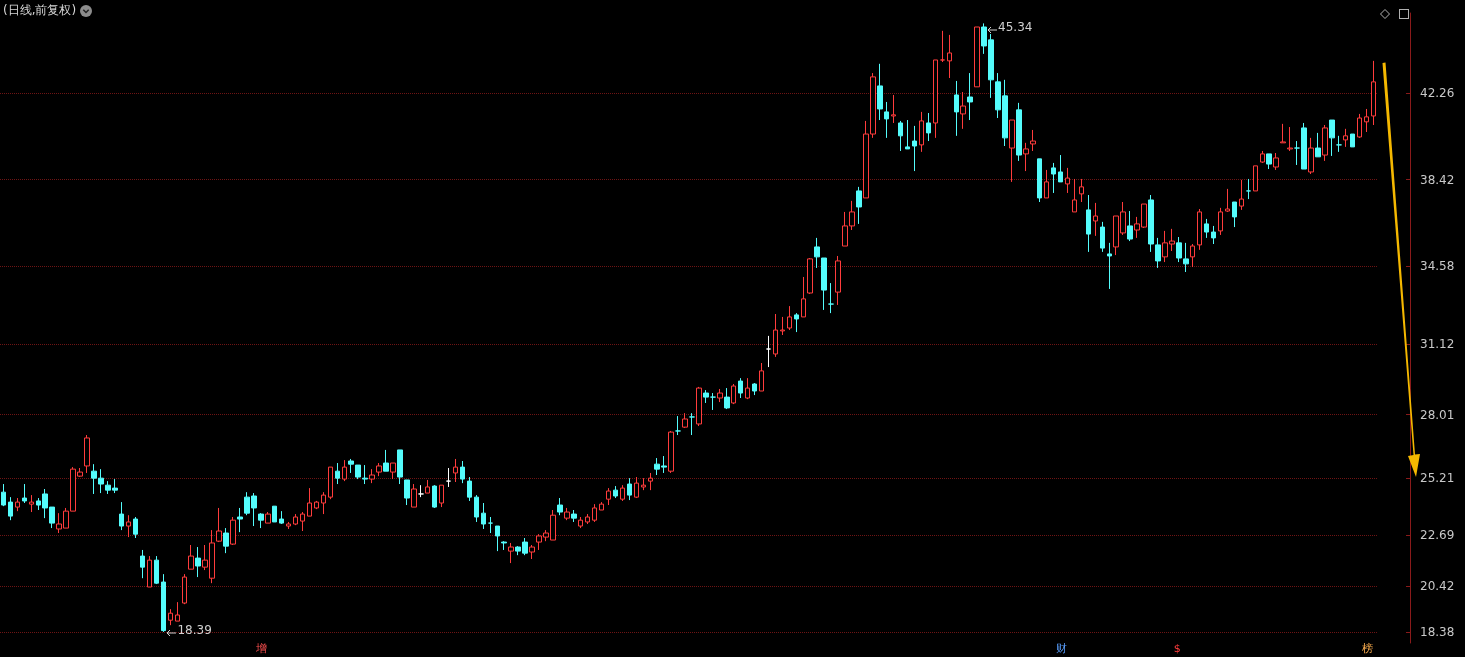 The width and height of the screenshot is (1465, 657). What do you see at coordinates (1177, 648) in the screenshot?
I see `annotation: $` at bounding box center [1177, 648].